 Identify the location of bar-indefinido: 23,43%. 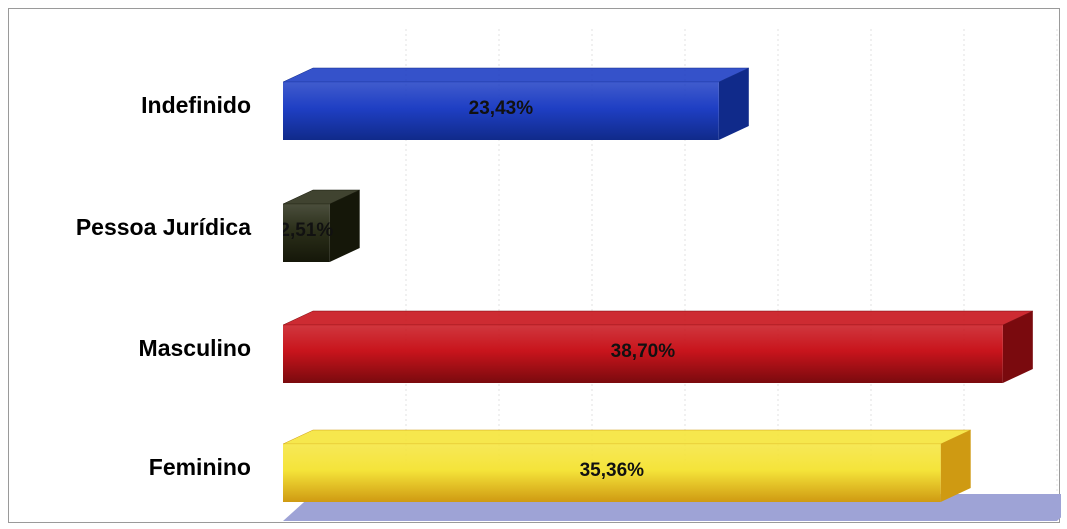
(515, 103).